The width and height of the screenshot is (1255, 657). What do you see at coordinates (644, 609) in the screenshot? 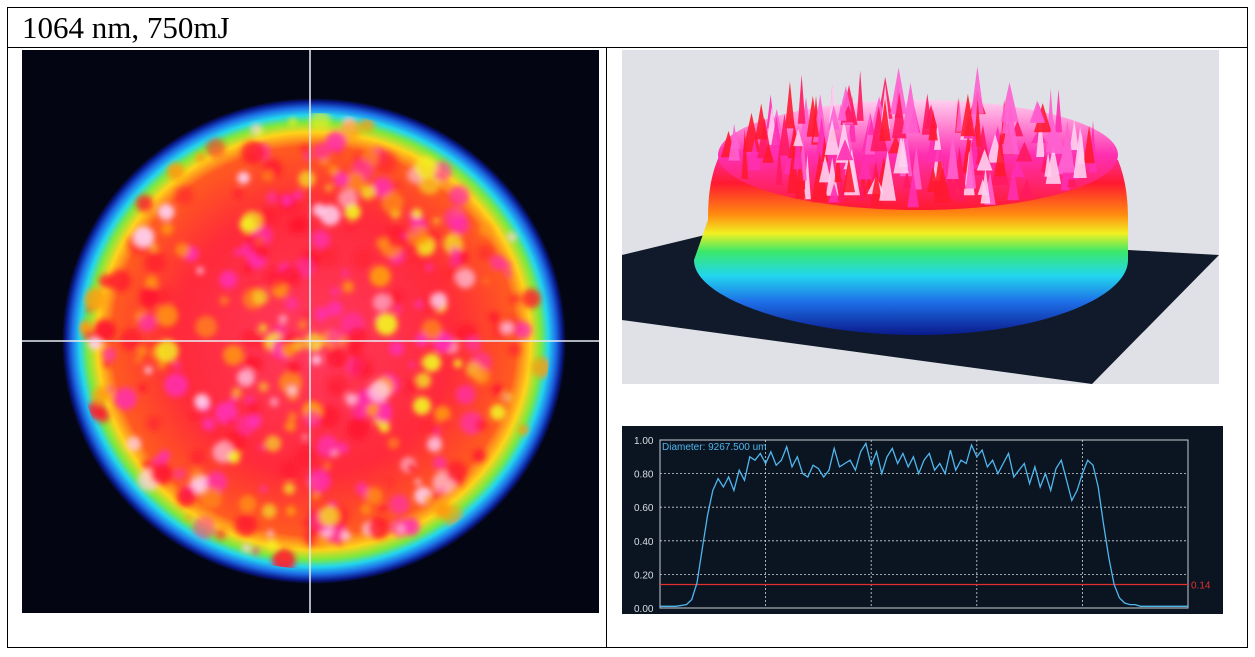
I see `y-tick-label: 0.00` at bounding box center [644, 609].